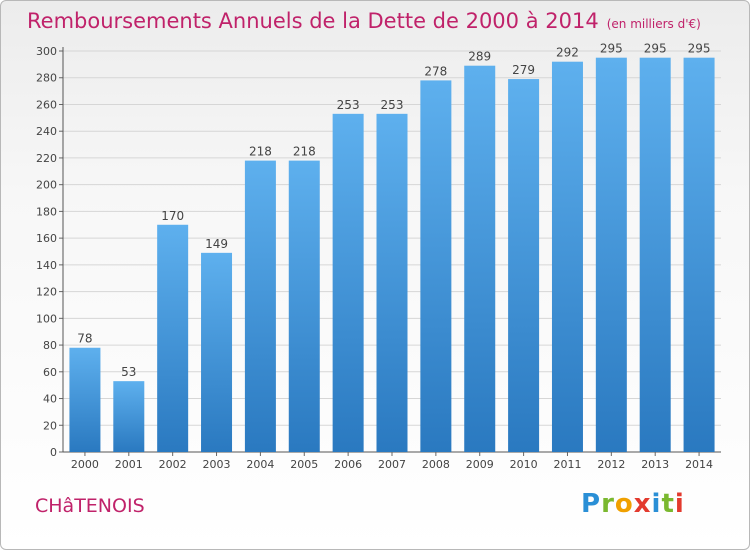  What do you see at coordinates (567, 53) in the screenshot?
I see `bar-value-label: 292` at bounding box center [567, 53].